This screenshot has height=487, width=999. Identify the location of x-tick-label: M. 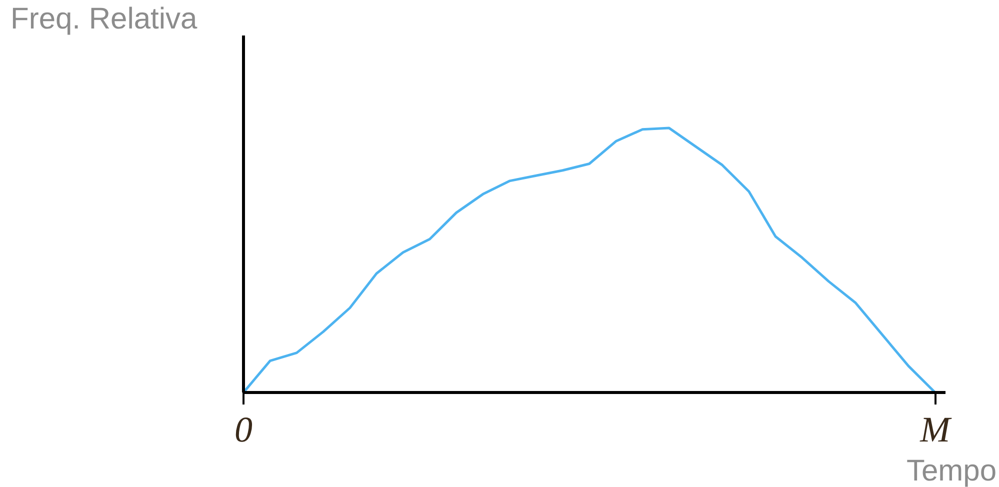
(935, 430).